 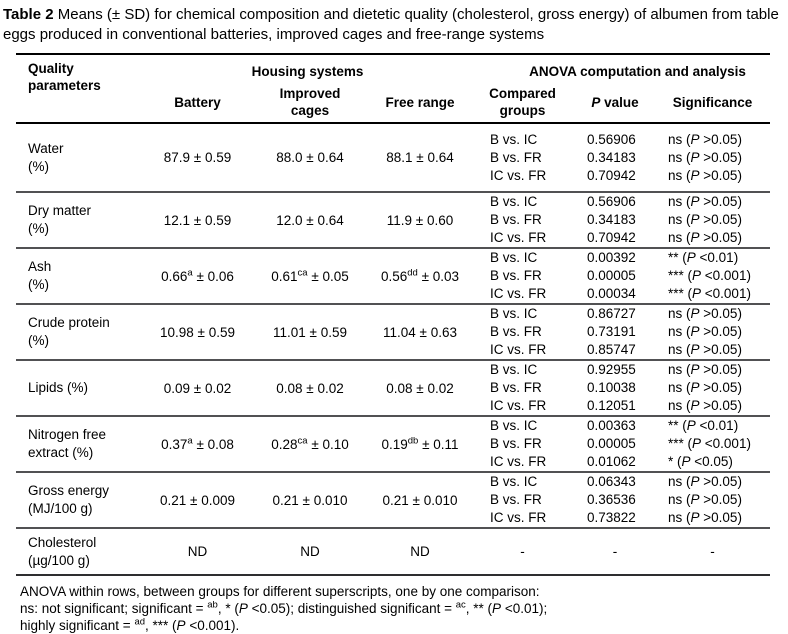 I want to click on comparison-p-value: 0.00363, so click(x=611, y=425).